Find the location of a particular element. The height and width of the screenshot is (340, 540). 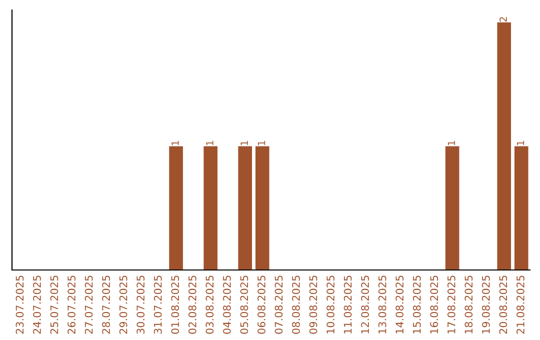

x-tick-label: 18.08.2025 is located at coordinates (468, 305).